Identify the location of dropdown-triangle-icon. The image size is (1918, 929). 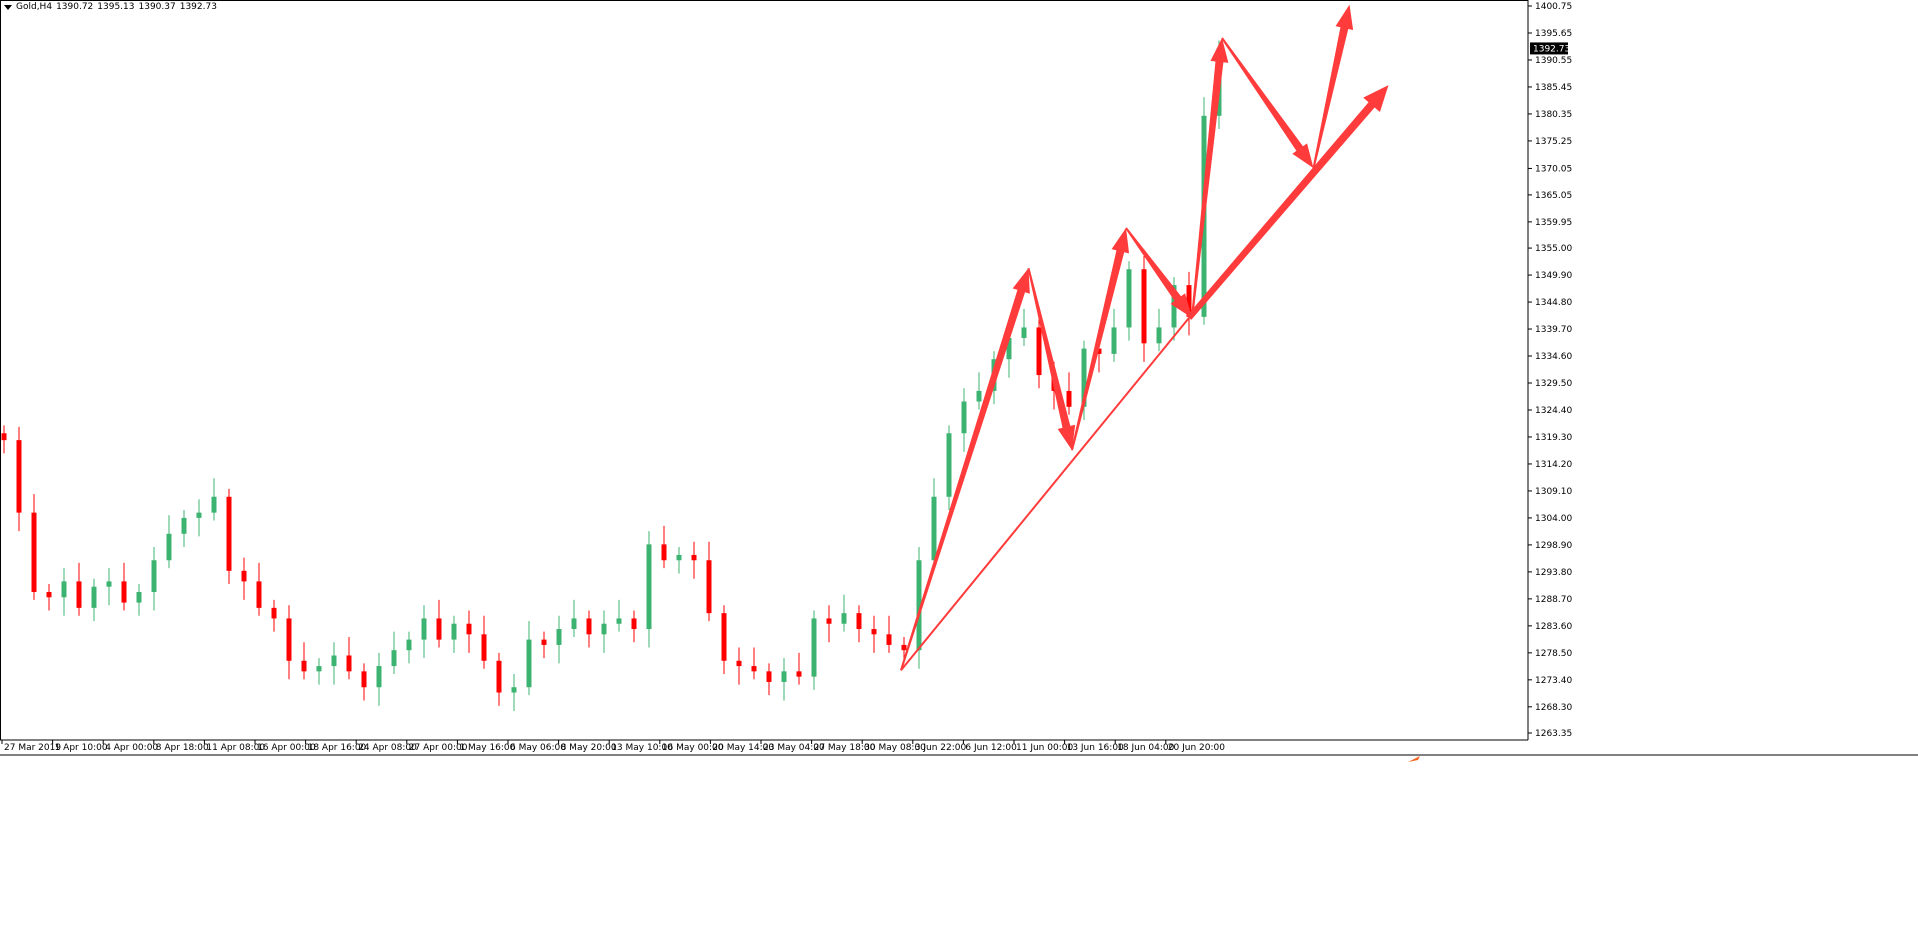
(8, 7).